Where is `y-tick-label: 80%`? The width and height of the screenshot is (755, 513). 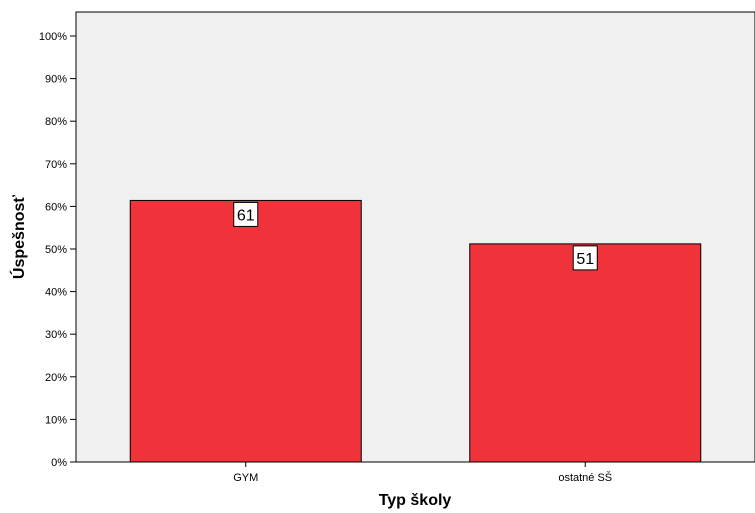 y-tick-label: 80% is located at coordinates (56, 122).